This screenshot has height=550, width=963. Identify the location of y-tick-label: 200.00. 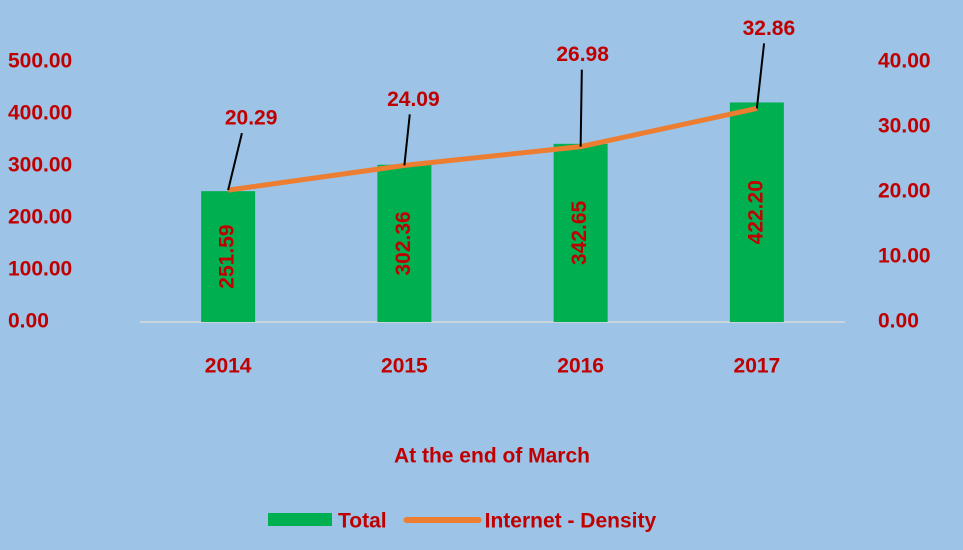
(40, 217).